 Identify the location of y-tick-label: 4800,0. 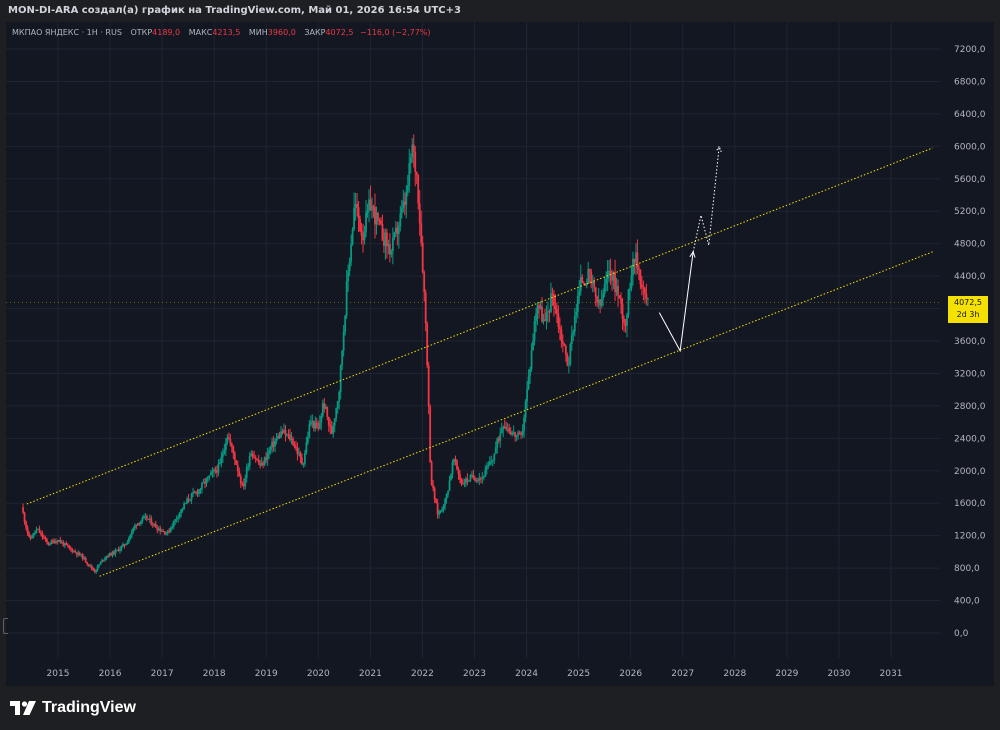
(970, 245).